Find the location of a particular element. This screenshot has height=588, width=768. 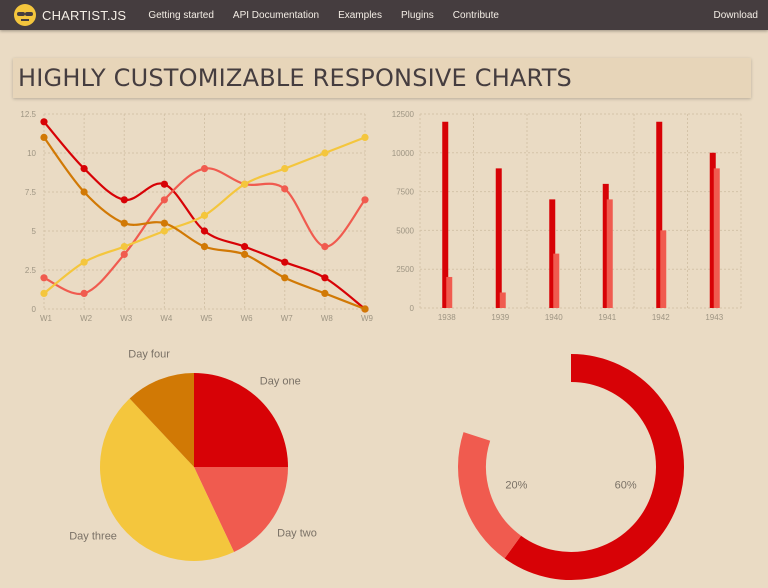

bar-chart-x-tick: 1942 is located at coordinates (661, 317).